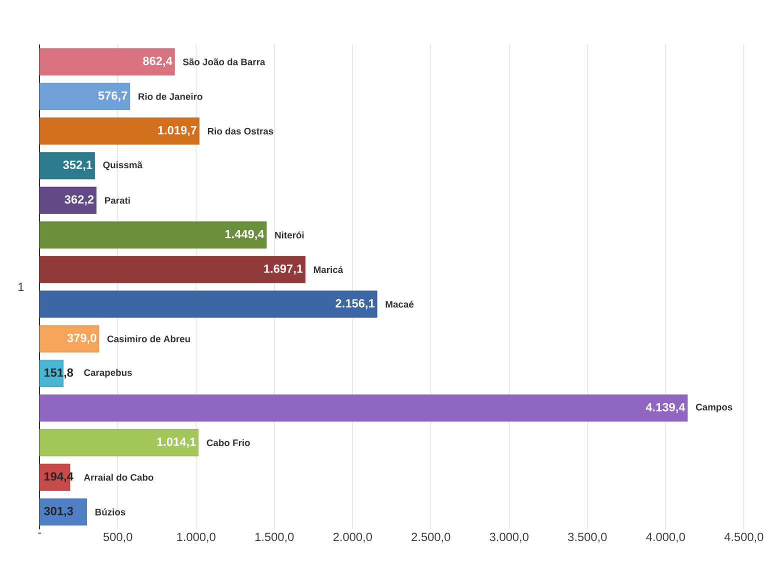 The width and height of the screenshot is (767, 578). Describe the element at coordinates (77, 165) in the screenshot. I see `data-label: 352,1` at that location.